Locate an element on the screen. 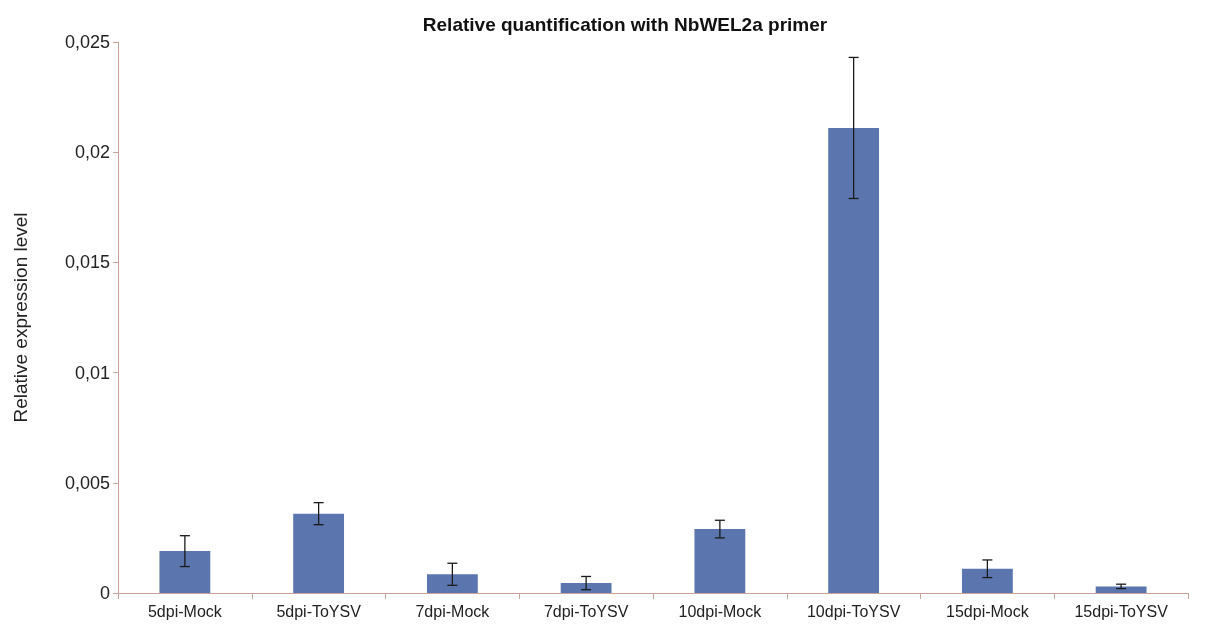 This screenshot has width=1210, height=639. x-tick-label: 10dpi-ToYSV is located at coordinates (853, 611).